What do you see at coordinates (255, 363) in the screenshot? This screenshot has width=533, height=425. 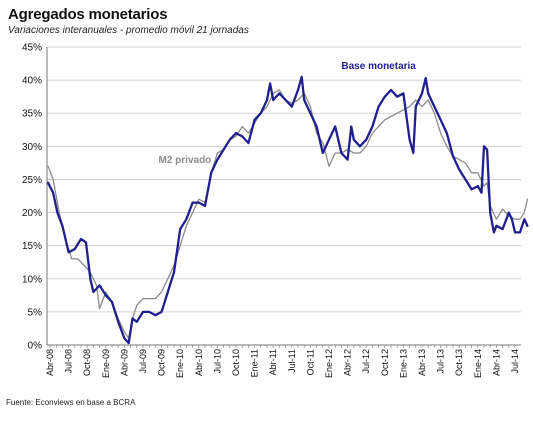 I see `x-tick-label: Ene-11` at bounding box center [255, 363].